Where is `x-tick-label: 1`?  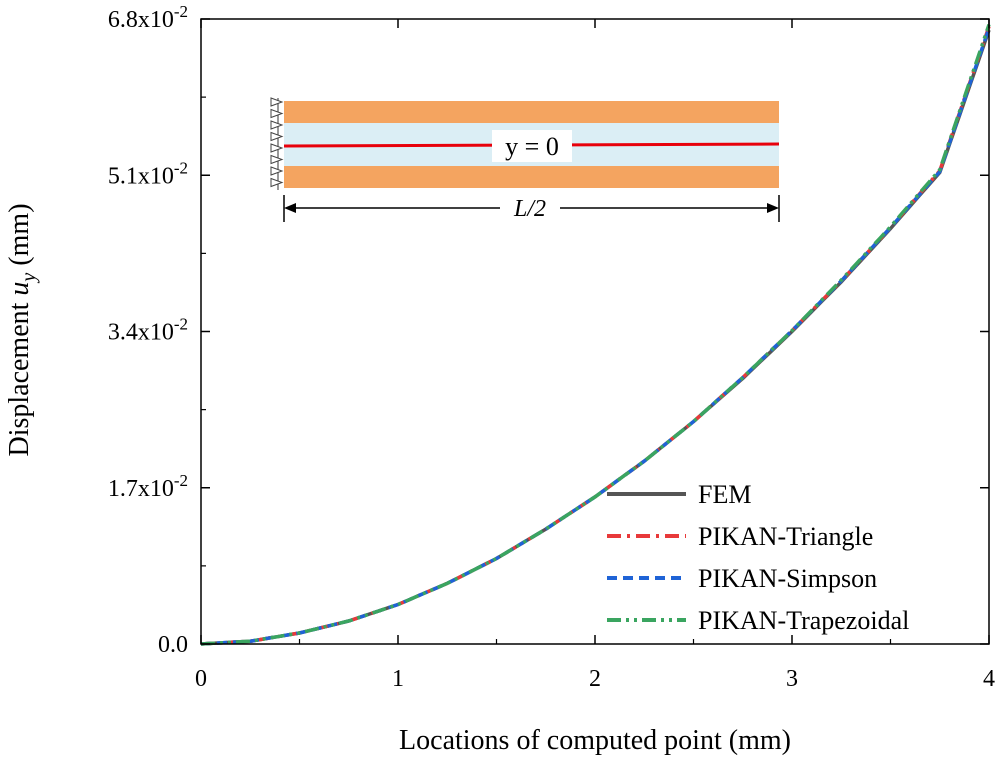
x-tick-label: 1 is located at coordinates (398, 679).